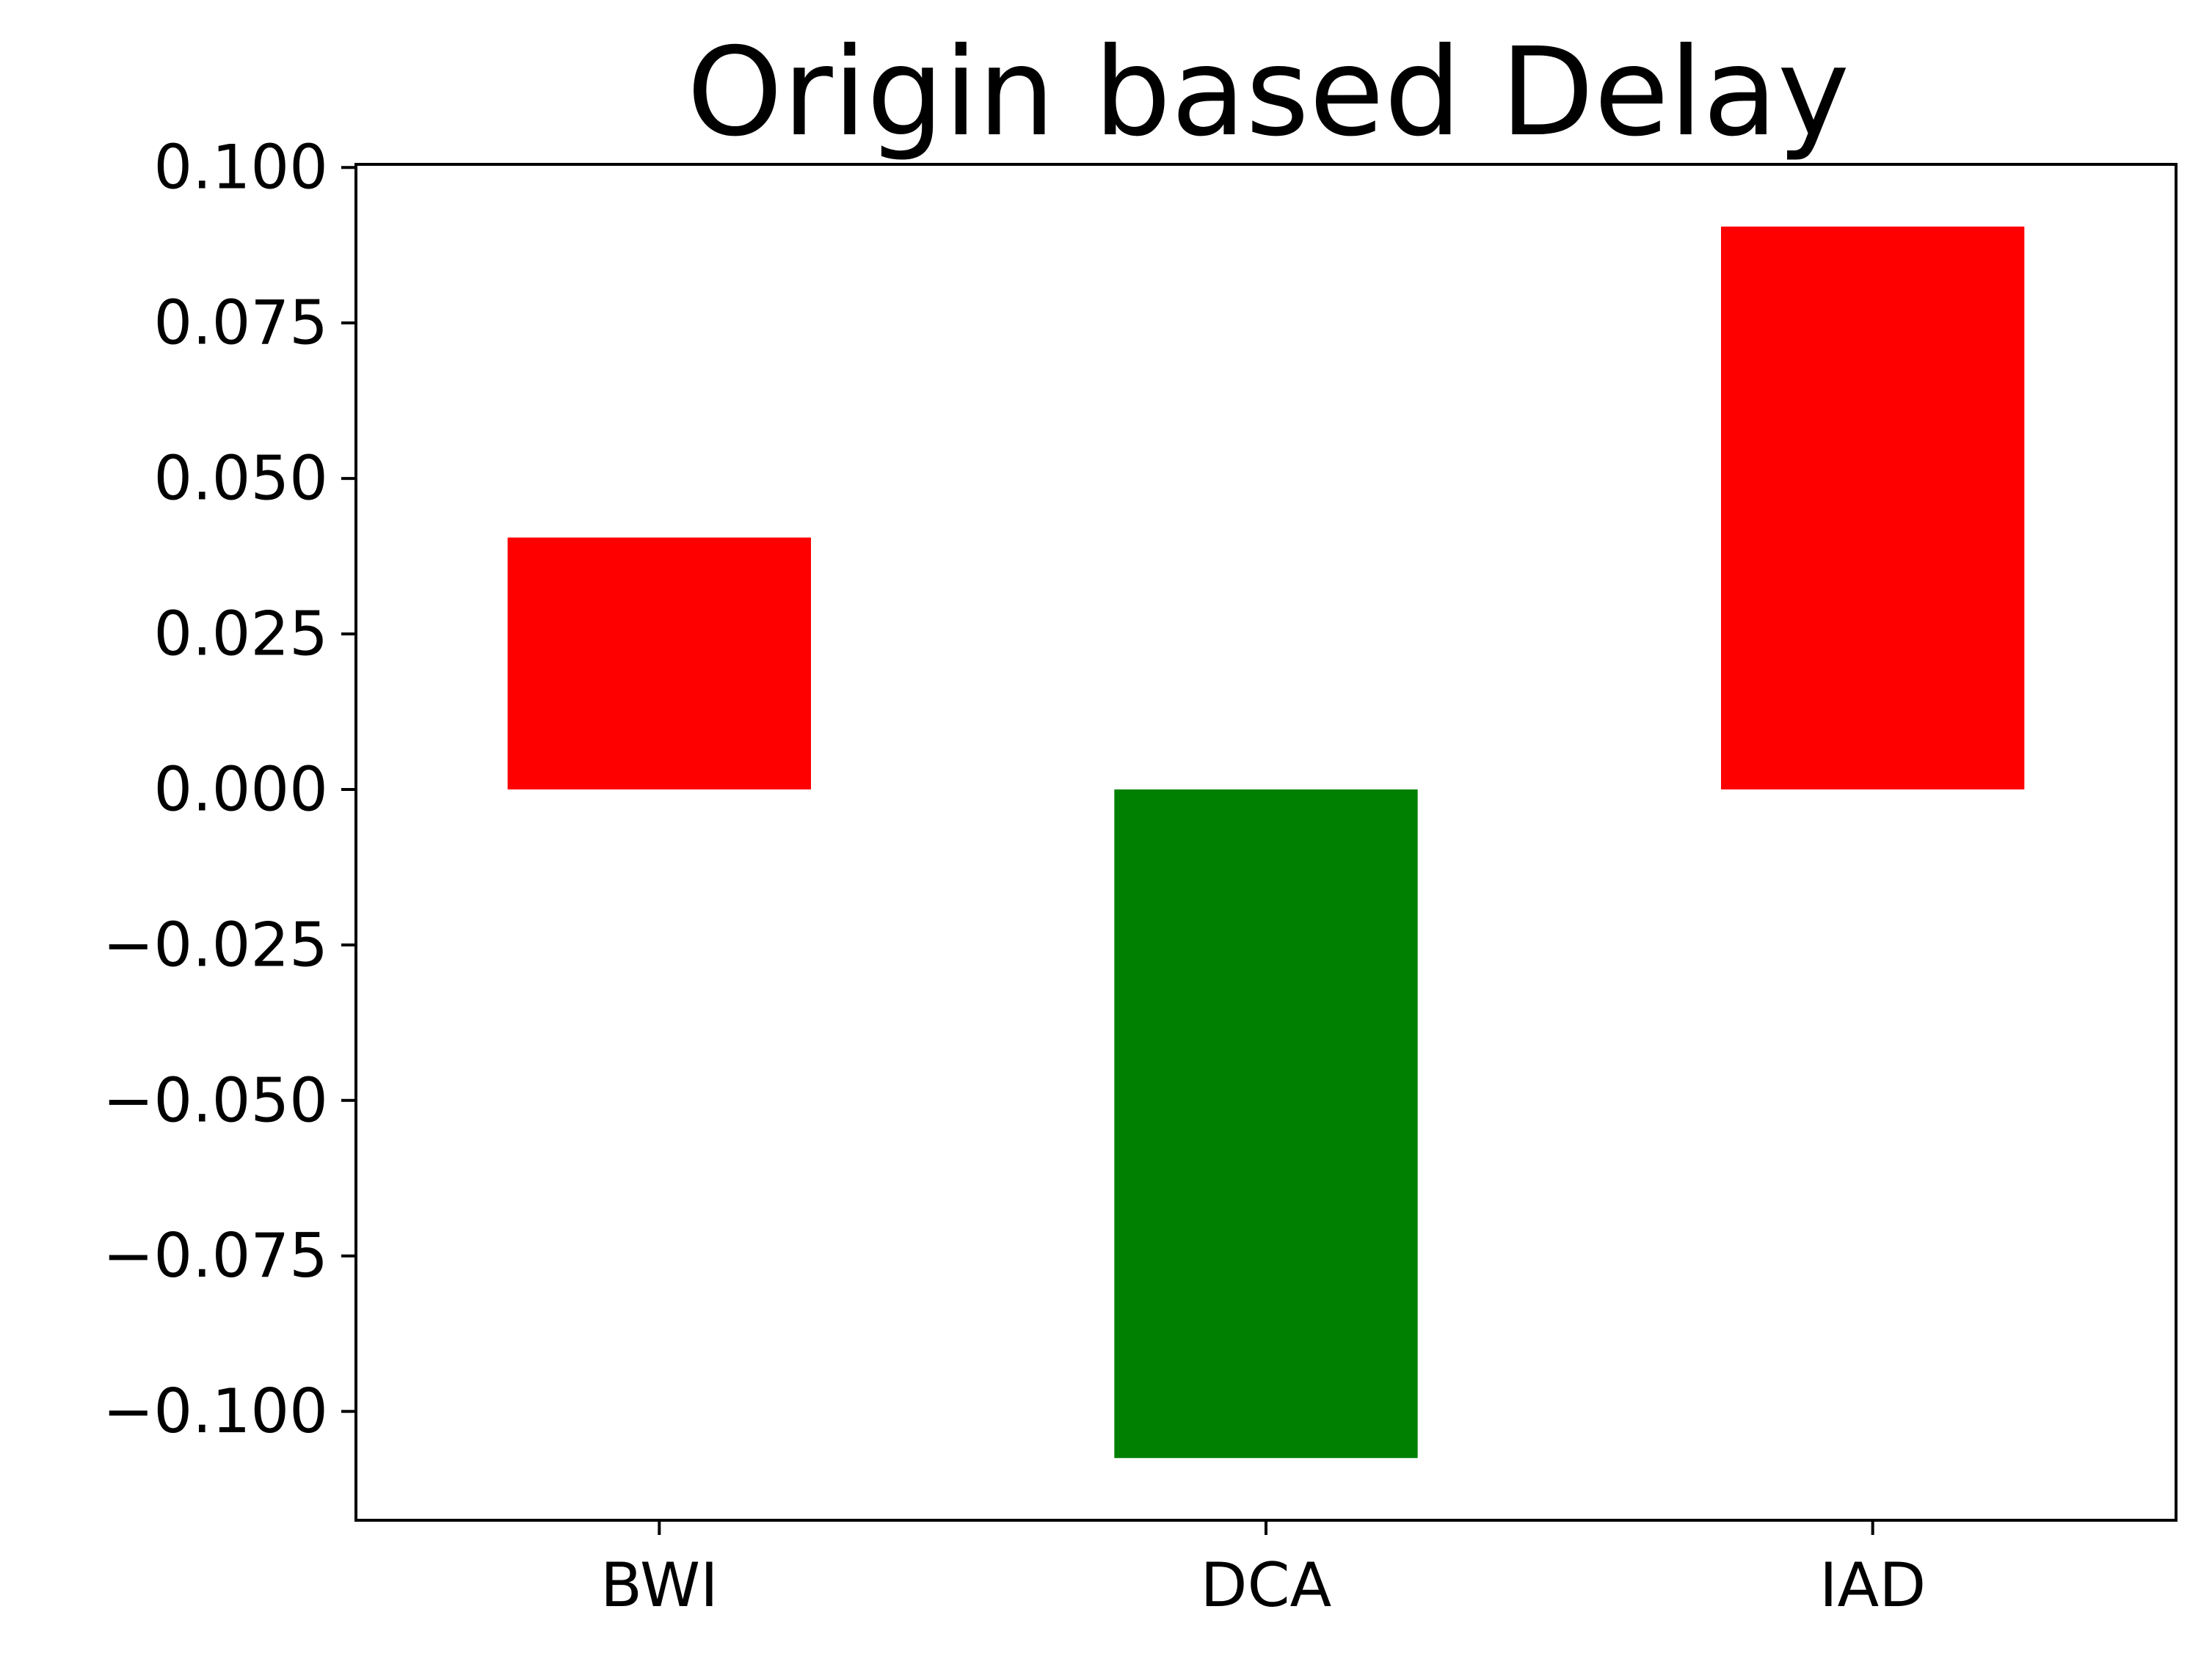 This screenshot has height=1667, width=2212. I want to click on y-tick-label: −0.025, so click(215, 944).